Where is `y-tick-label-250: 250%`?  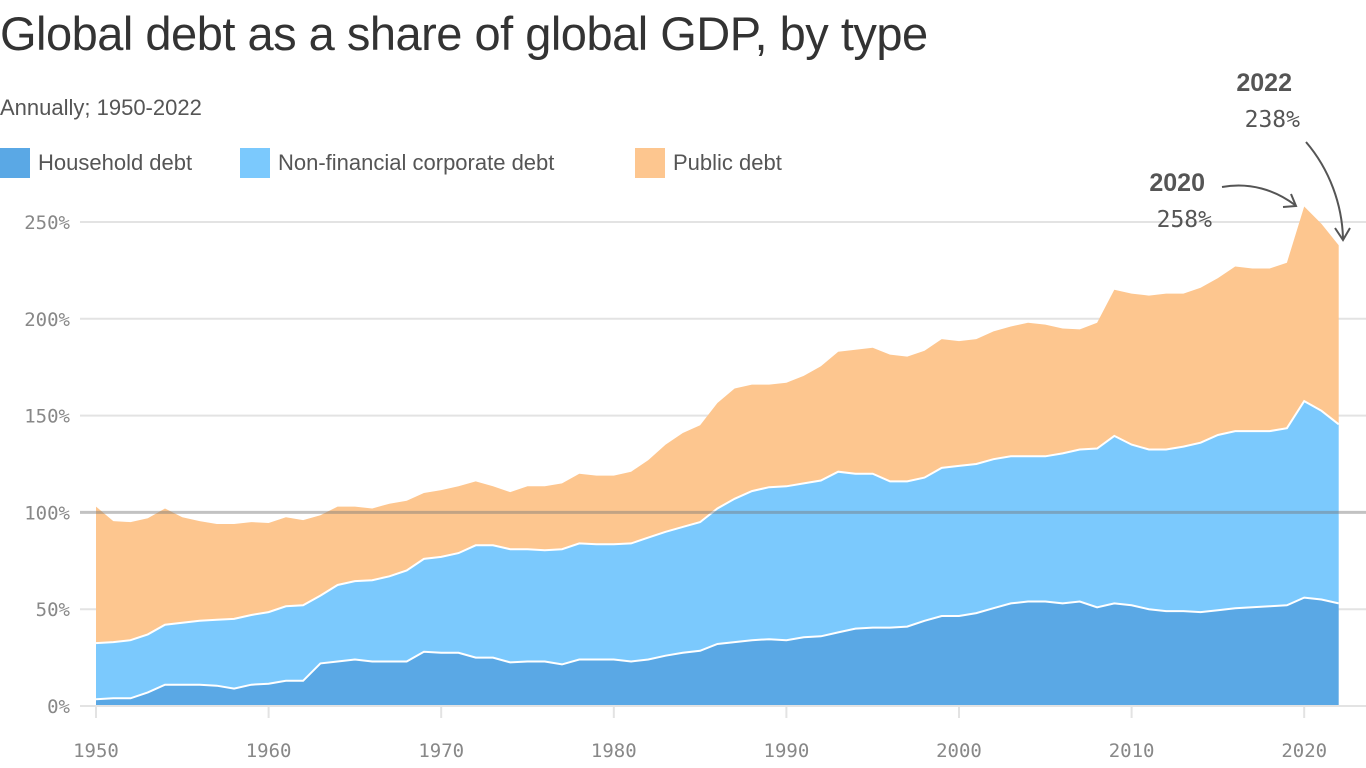 y-tick-label-250: 250% is located at coordinates (47, 223).